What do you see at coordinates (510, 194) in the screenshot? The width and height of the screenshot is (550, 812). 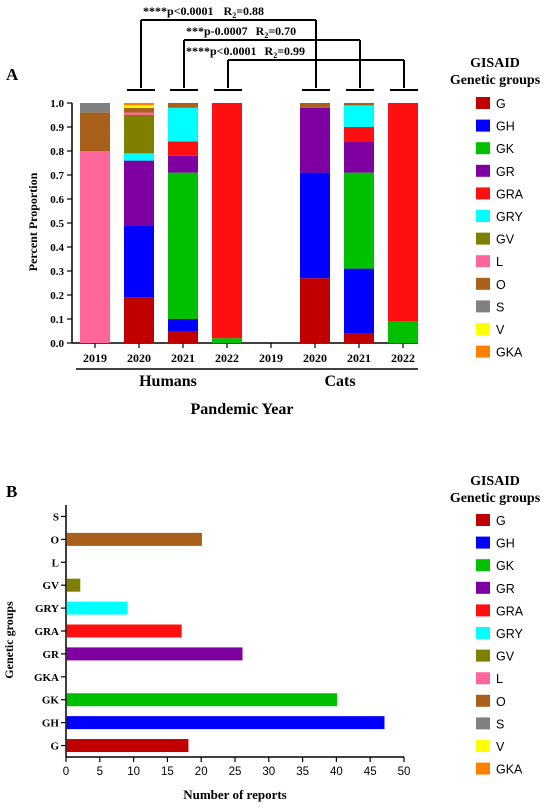 I see `legend-label-gra: GRA` at bounding box center [510, 194].